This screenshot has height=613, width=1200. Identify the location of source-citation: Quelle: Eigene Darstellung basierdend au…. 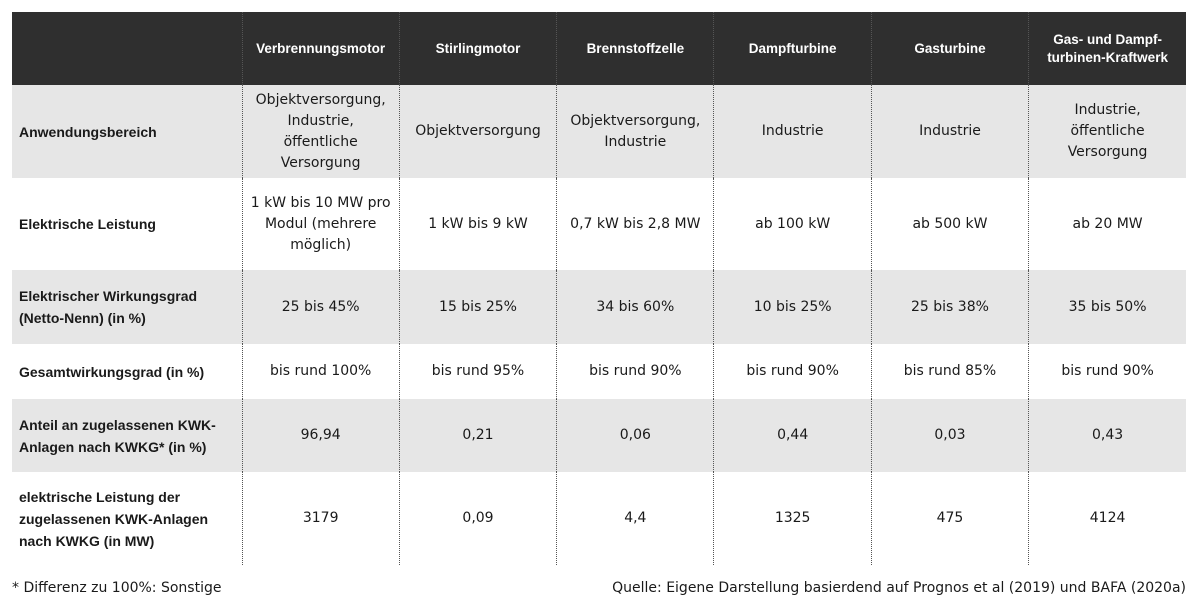
(899, 588).